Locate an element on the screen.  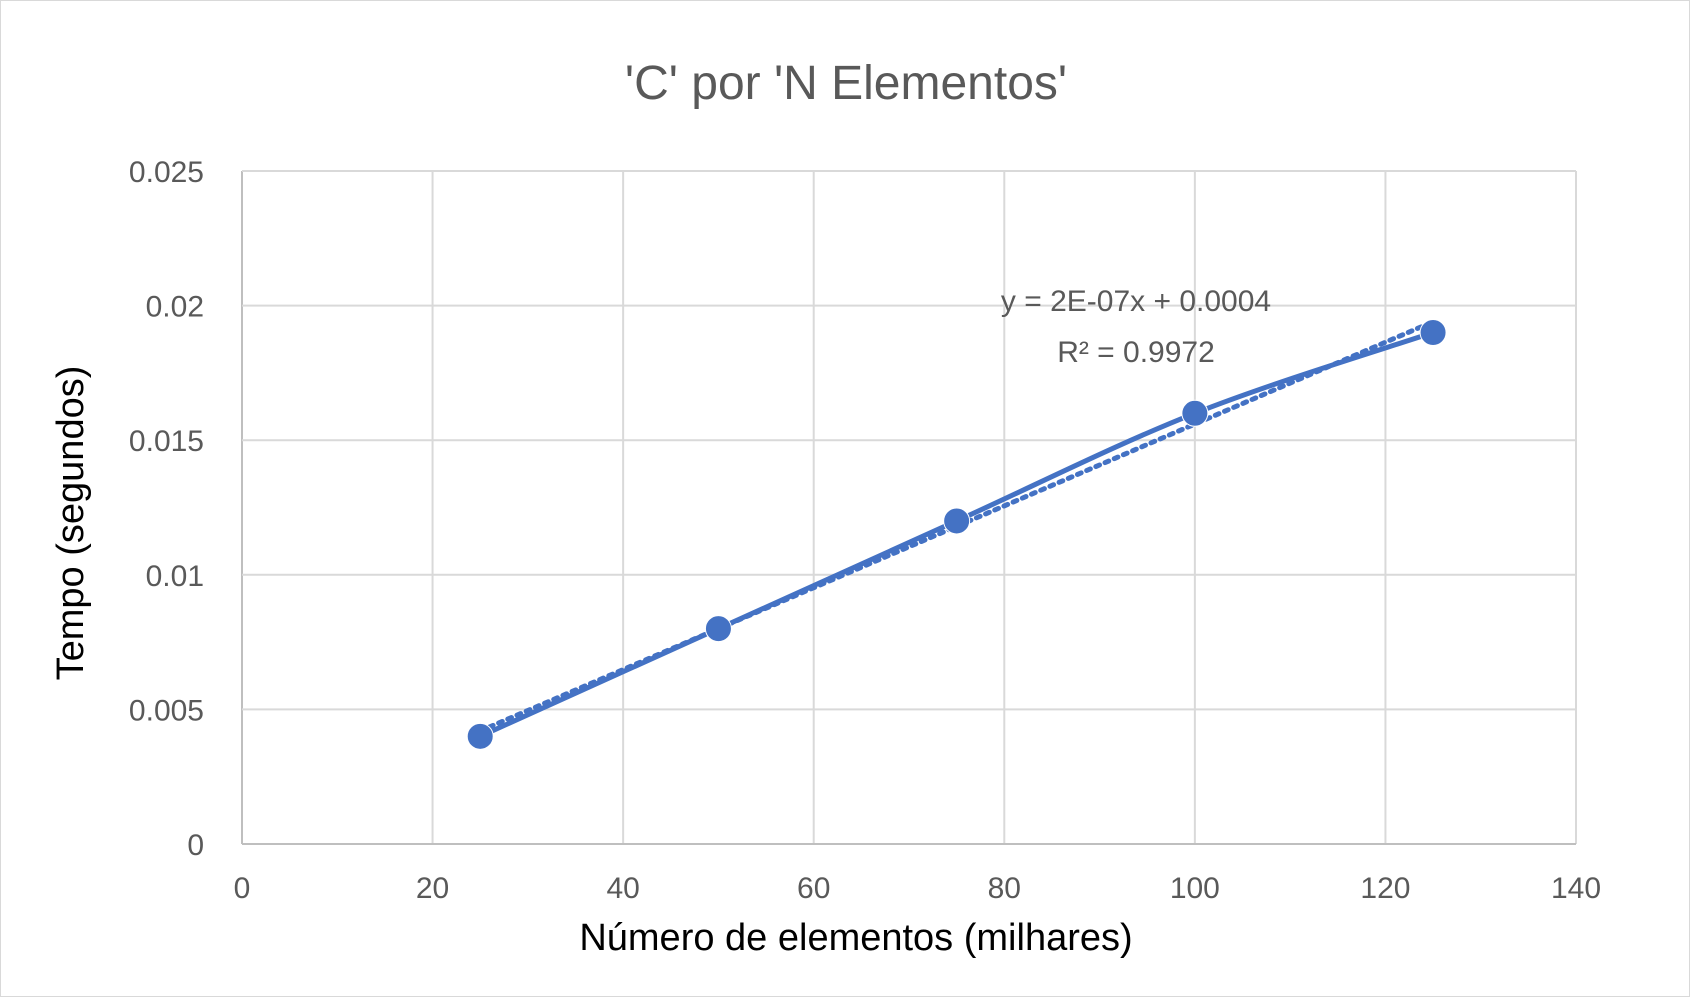
y-tick-label: 0.005 is located at coordinates (166, 710).